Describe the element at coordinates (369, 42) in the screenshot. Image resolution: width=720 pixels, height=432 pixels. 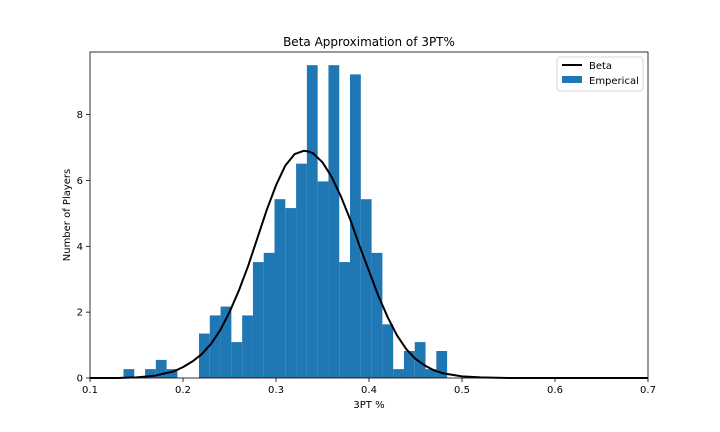
I see `chart-title: Beta Approximation of 3PT%` at that location.